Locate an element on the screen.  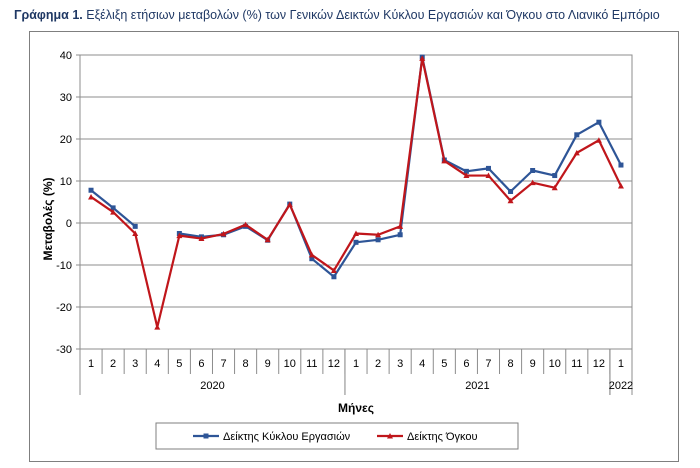
y-tick-labels: -30 -20 -10 0 10 20 30 40 is located at coordinates (64, 203).